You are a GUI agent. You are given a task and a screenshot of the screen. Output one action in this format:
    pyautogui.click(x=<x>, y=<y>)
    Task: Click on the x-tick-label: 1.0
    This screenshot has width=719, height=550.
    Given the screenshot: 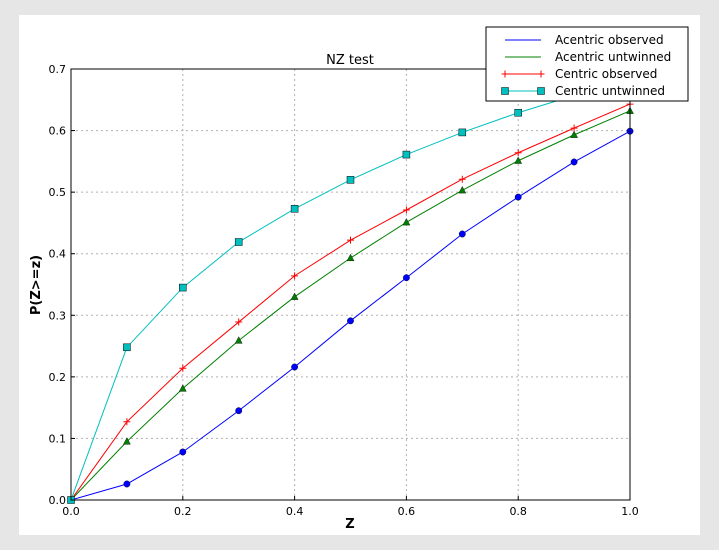 What is the action you would take?
    pyautogui.click(x=630, y=511)
    